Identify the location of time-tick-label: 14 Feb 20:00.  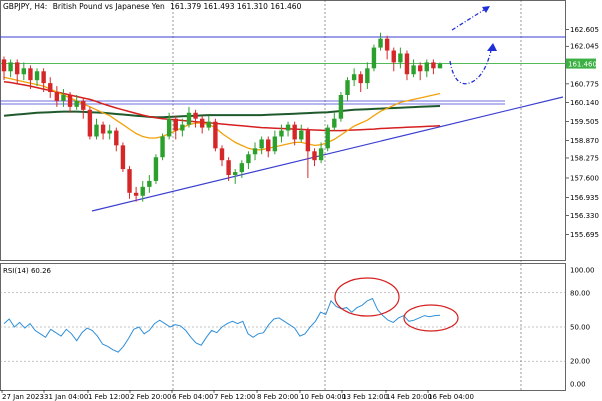
(409, 397).